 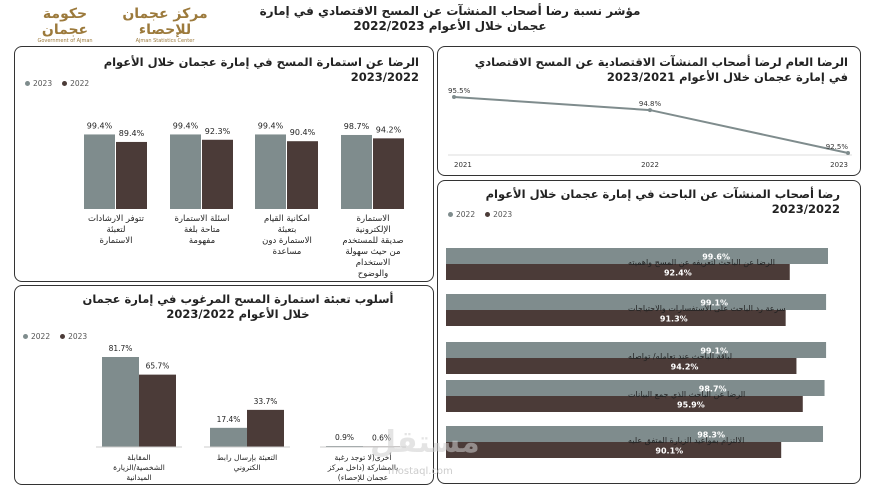 What do you see at coordinates (373, 263) in the screenshot?
I see `category-label: الاستخدام` at bounding box center [373, 263].